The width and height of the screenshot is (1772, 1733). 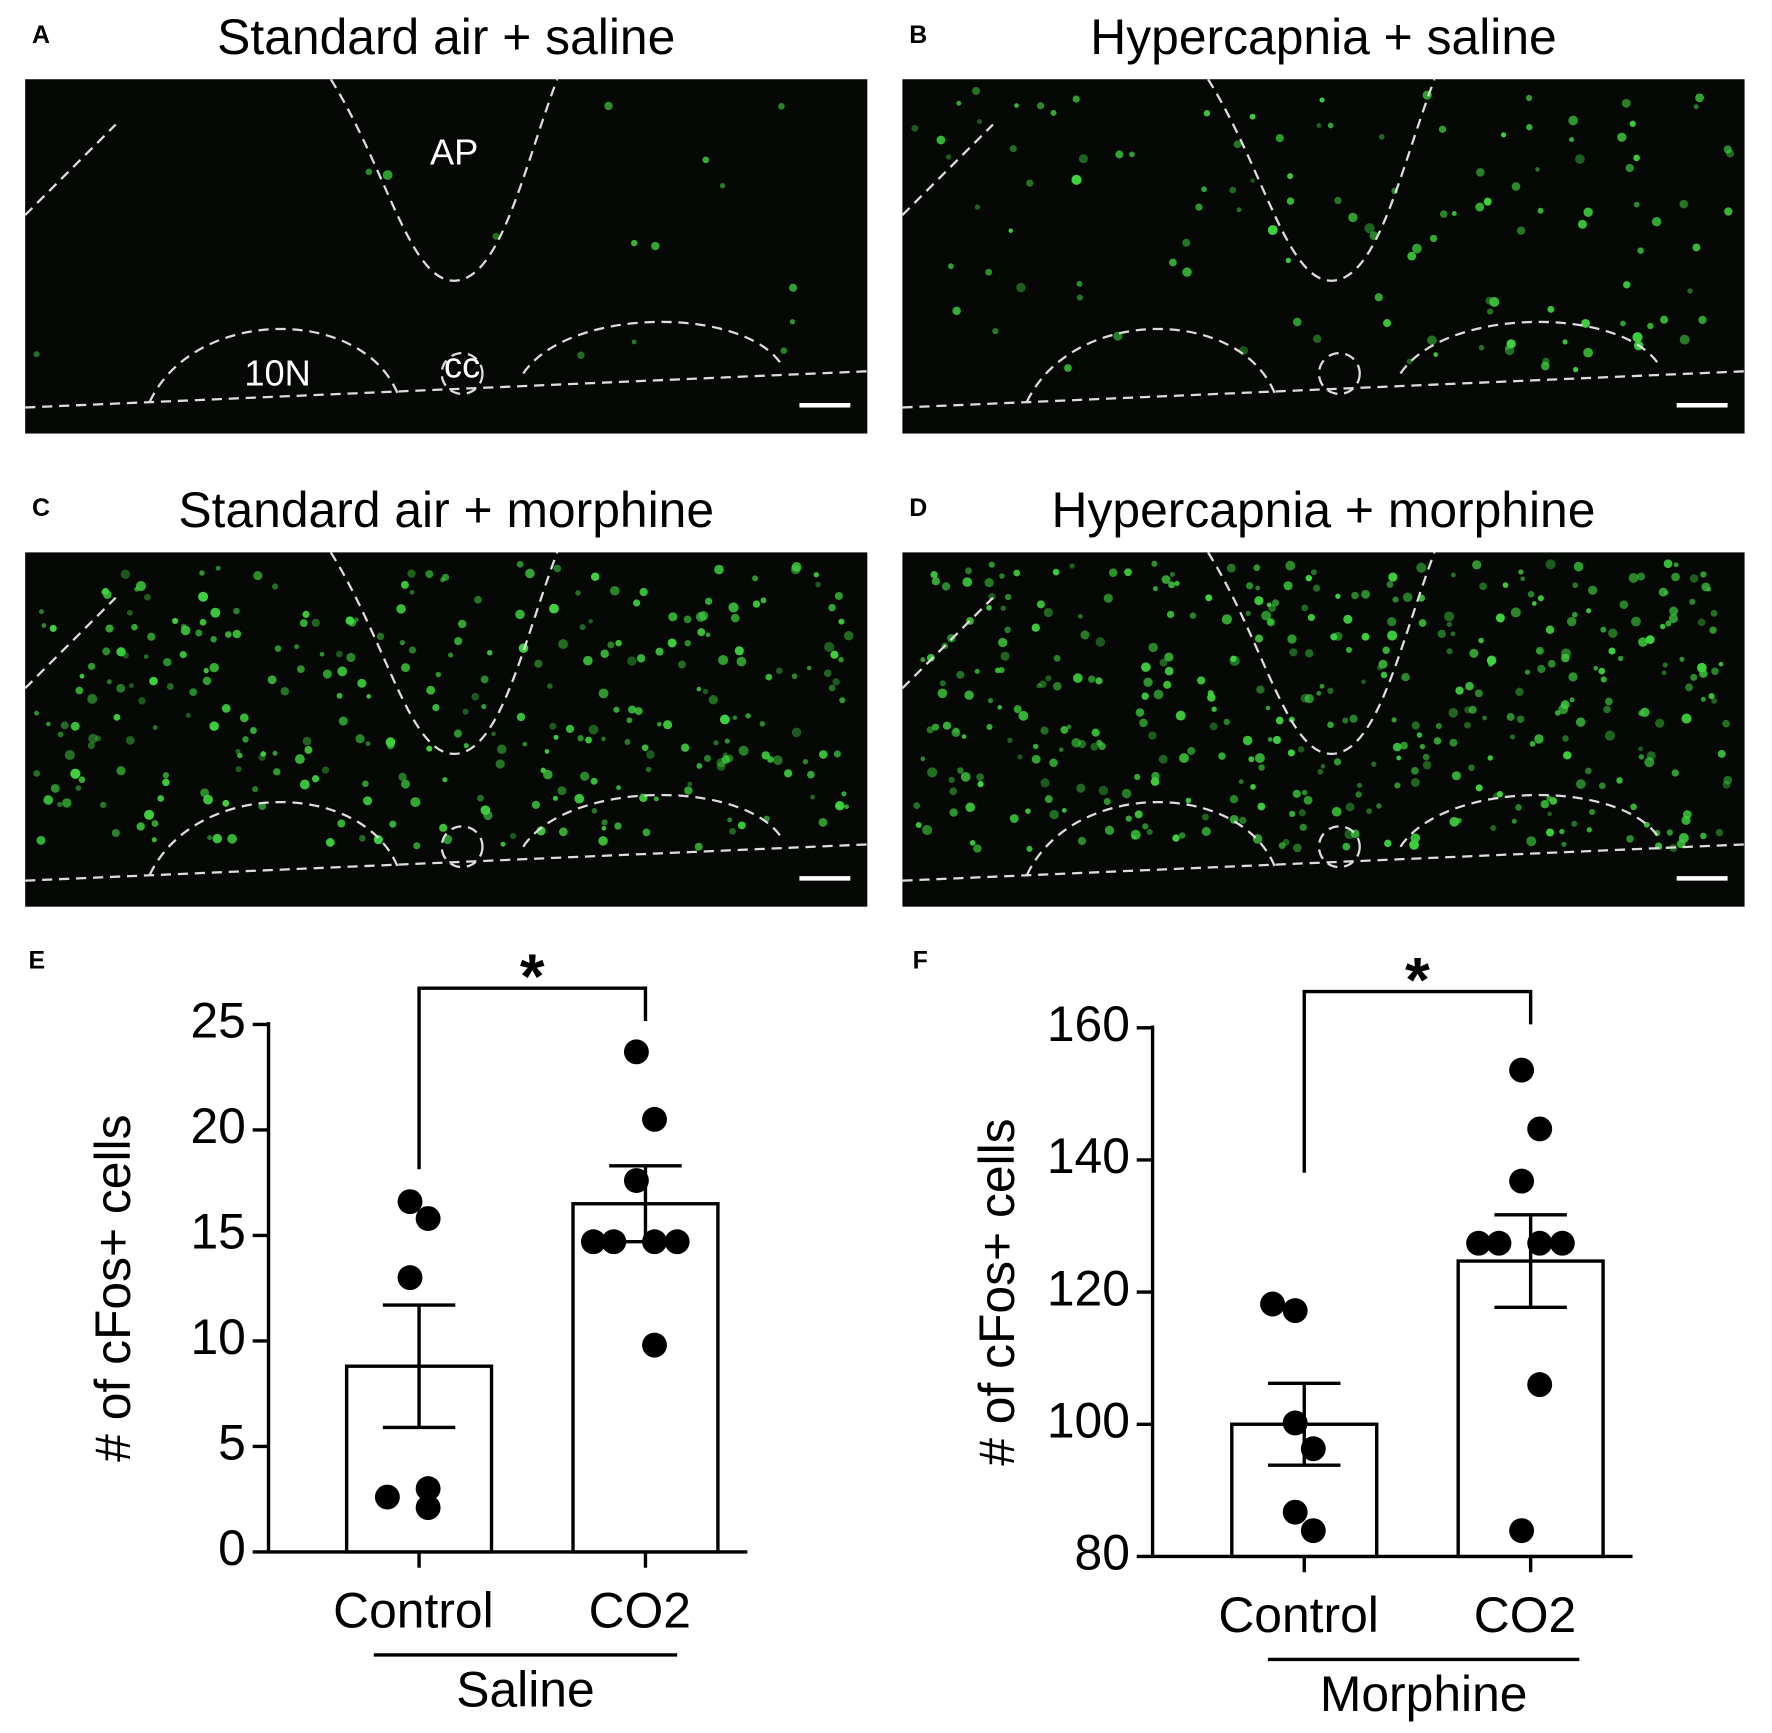 I want to click on outline, so click(x=1339, y=374).